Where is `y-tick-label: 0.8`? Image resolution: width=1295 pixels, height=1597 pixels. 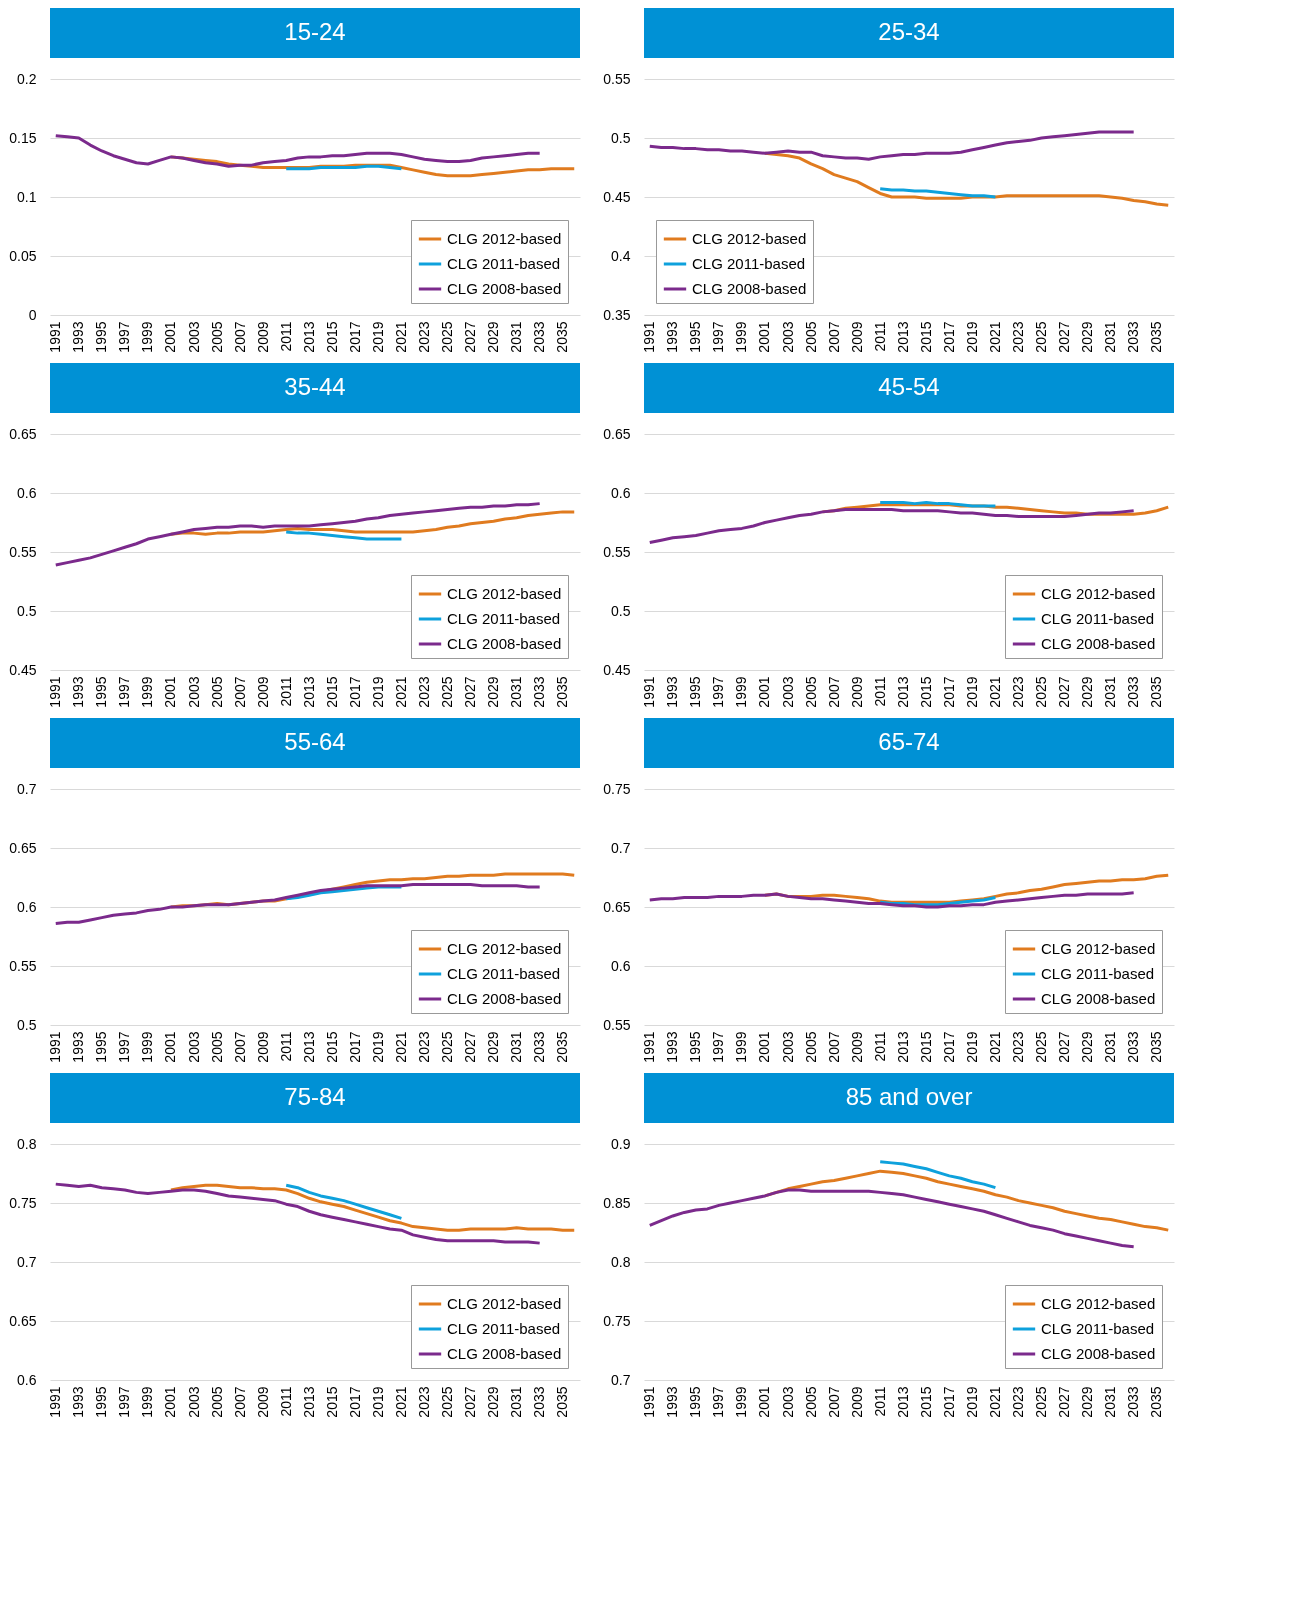 y-tick-label: 0.8 is located at coordinates (27, 1143).